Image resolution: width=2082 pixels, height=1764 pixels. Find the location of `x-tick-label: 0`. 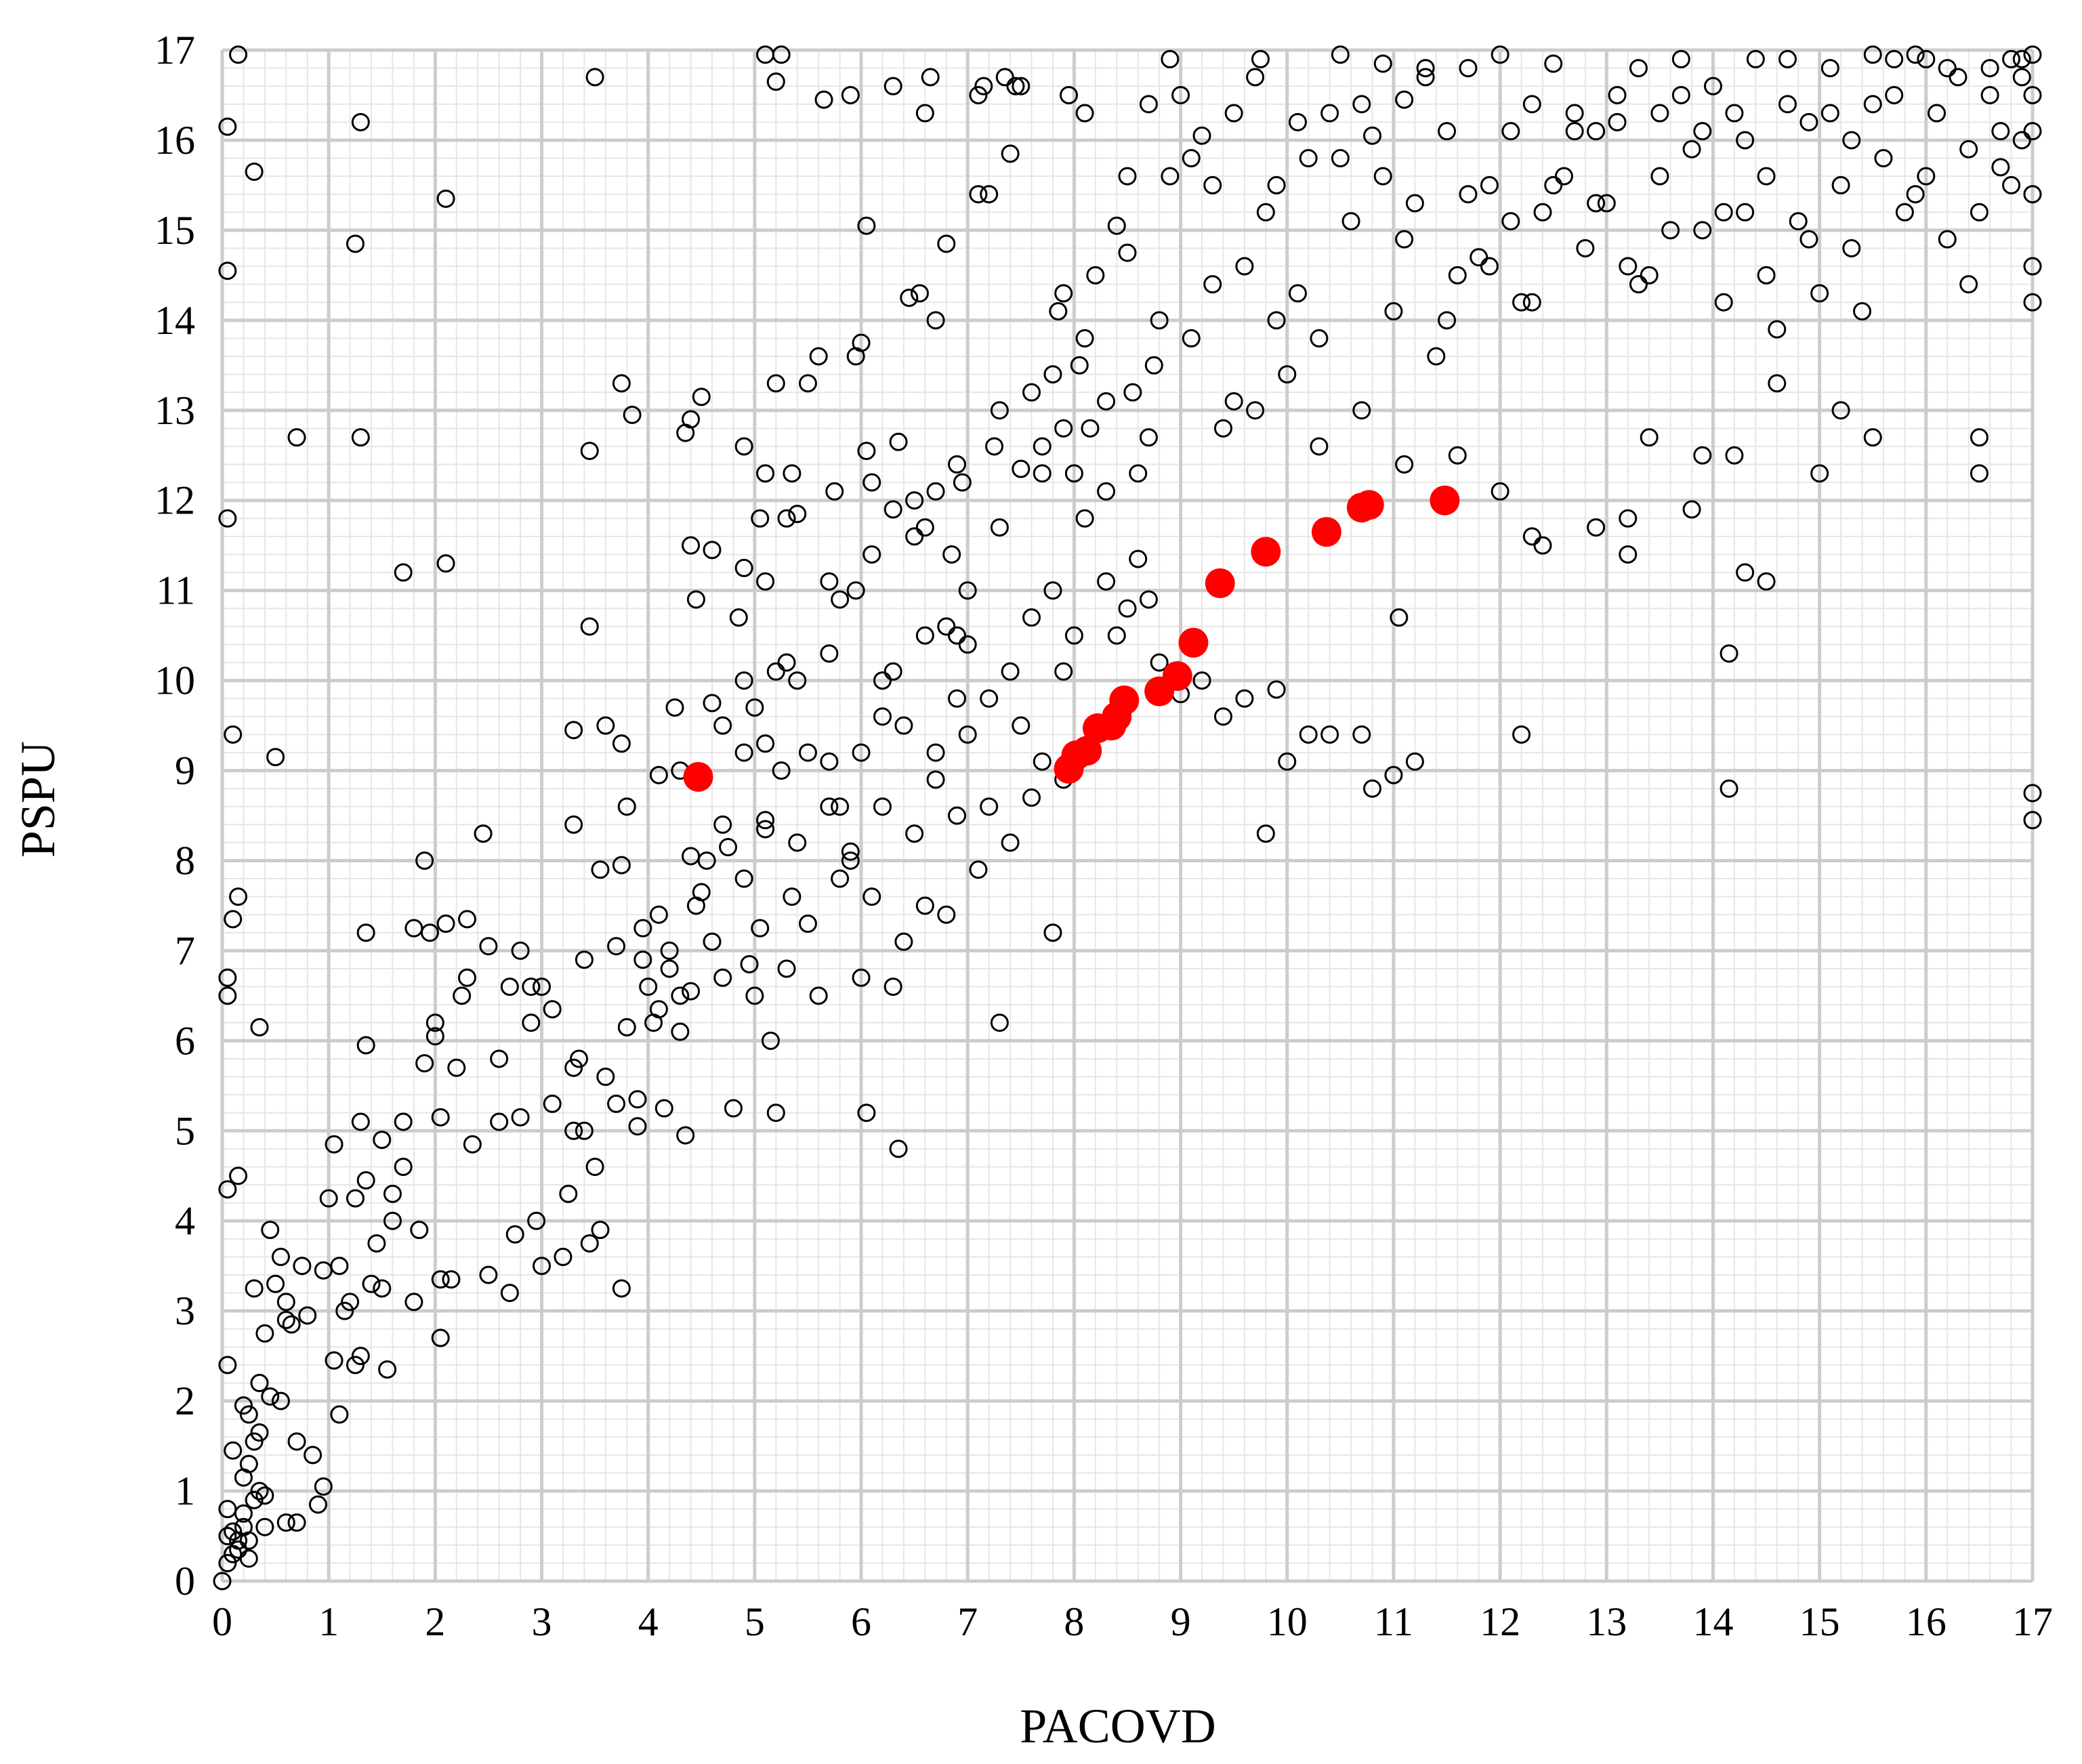

x-tick-label: 0 is located at coordinates (222, 1621).